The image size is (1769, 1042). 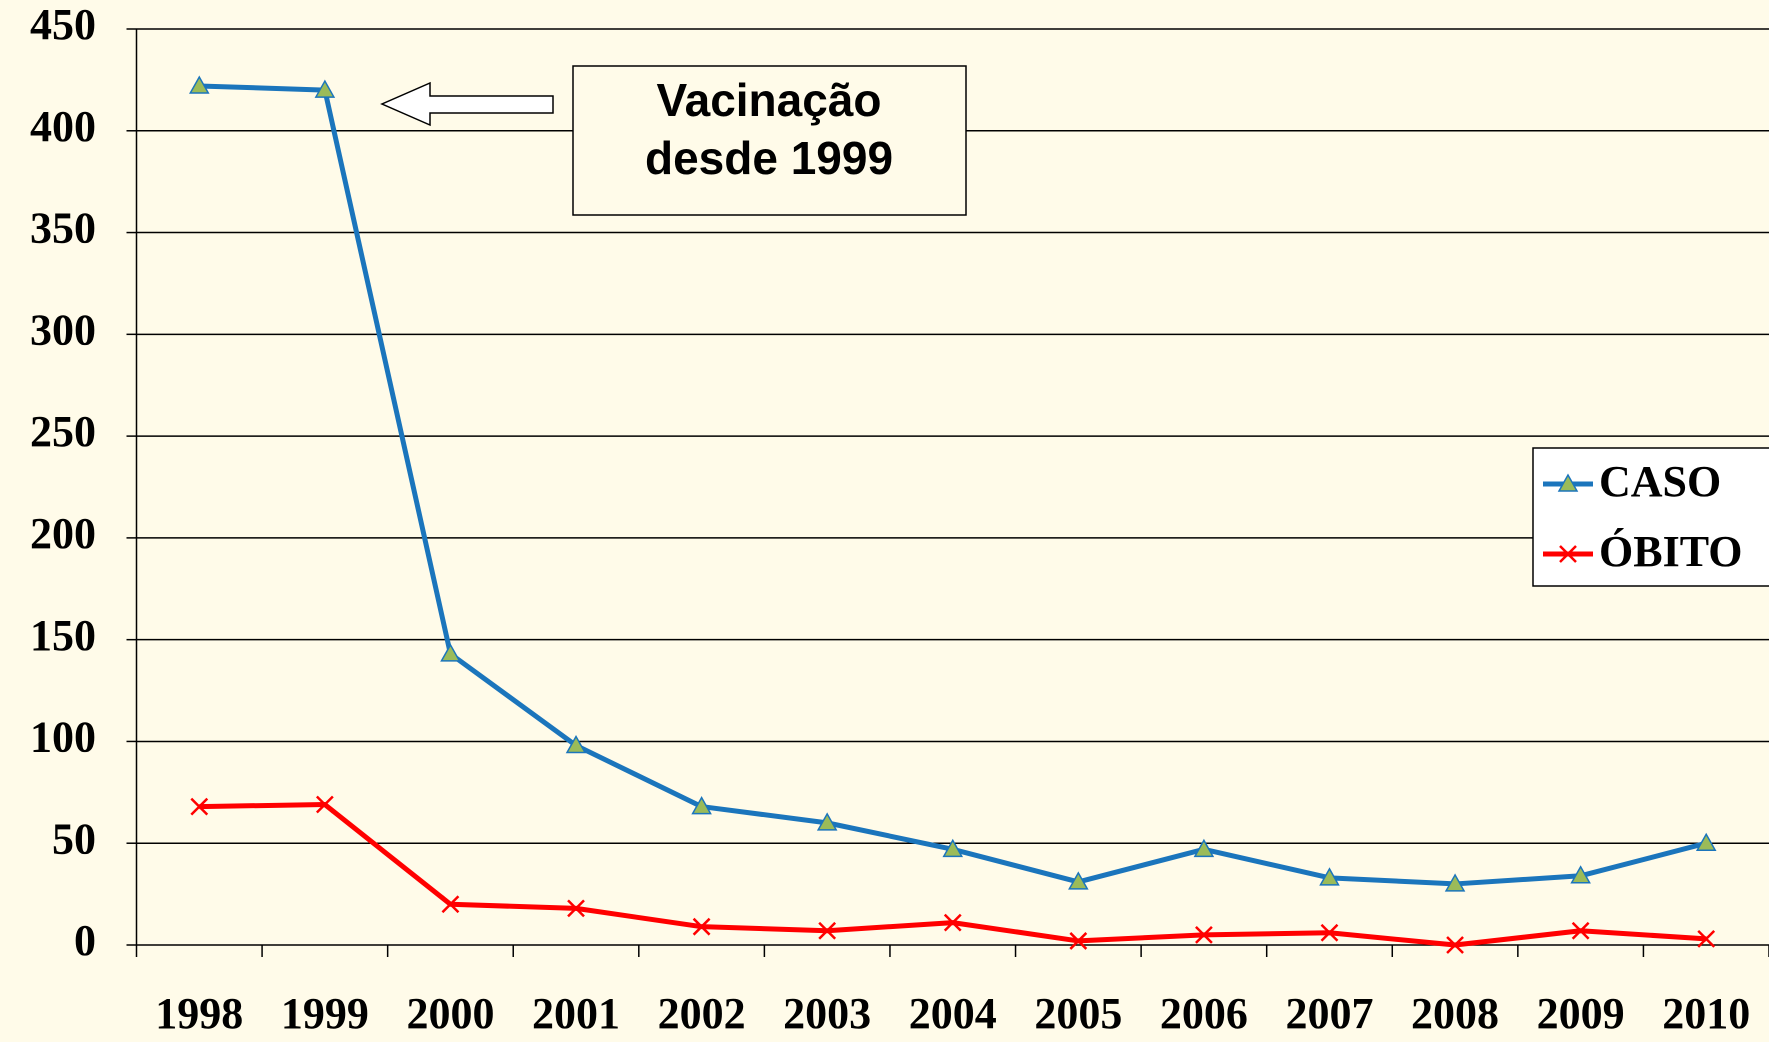 I want to click on x-tick-label: 2003, so click(x=827, y=1013).